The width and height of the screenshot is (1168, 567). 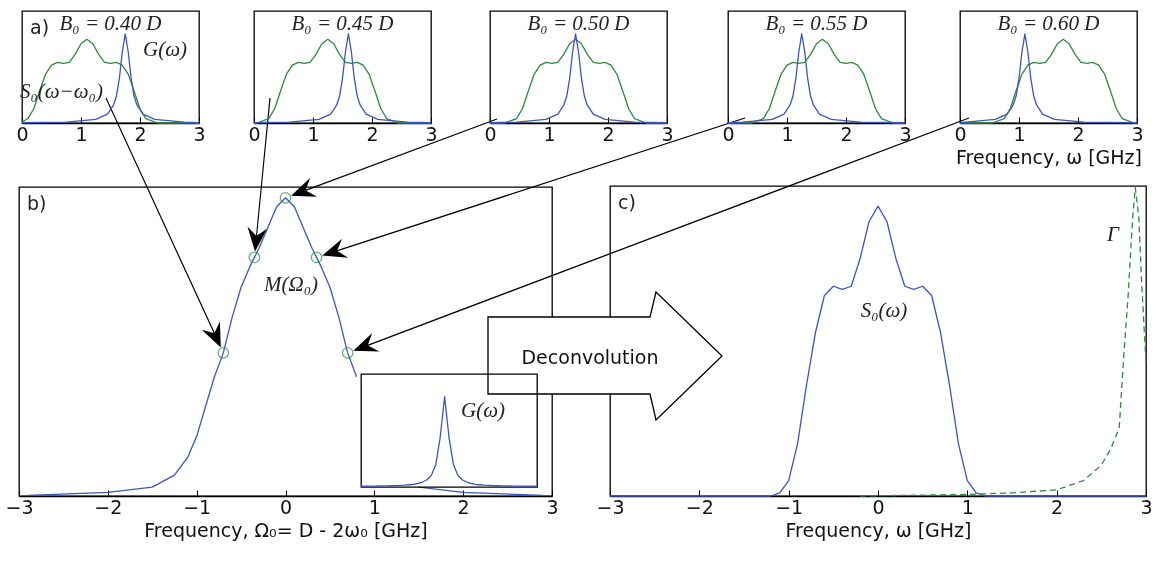 What do you see at coordinates (40, 27) in the screenshot?
I see `annotation: a)` at bounding box center [40, 27].